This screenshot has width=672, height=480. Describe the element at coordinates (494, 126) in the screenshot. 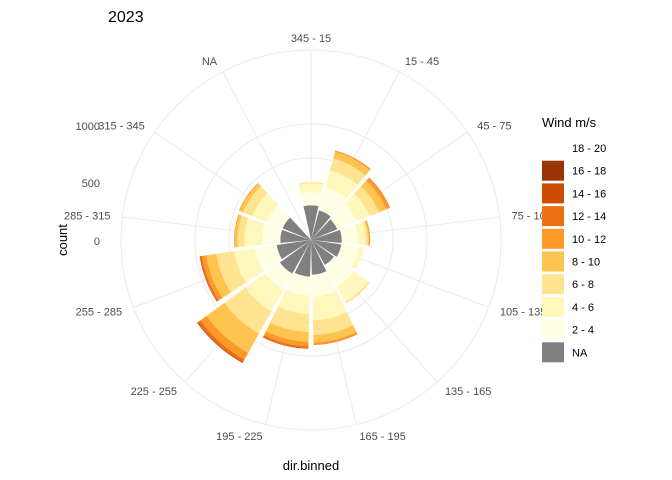

I see `direction-label-2: 45 - 75` at that location.